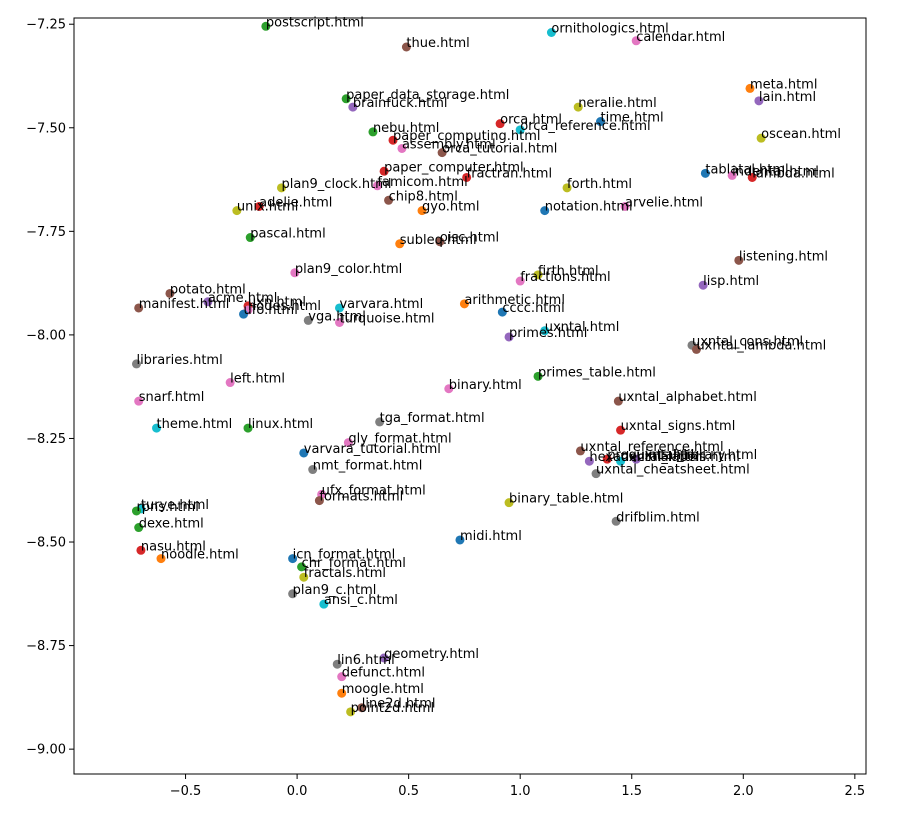 The width and height of the screenshot is (897, 815). Describe the element at coordinates (775, 171) in the screenshot. I see `point-label: indental.html` at that location.